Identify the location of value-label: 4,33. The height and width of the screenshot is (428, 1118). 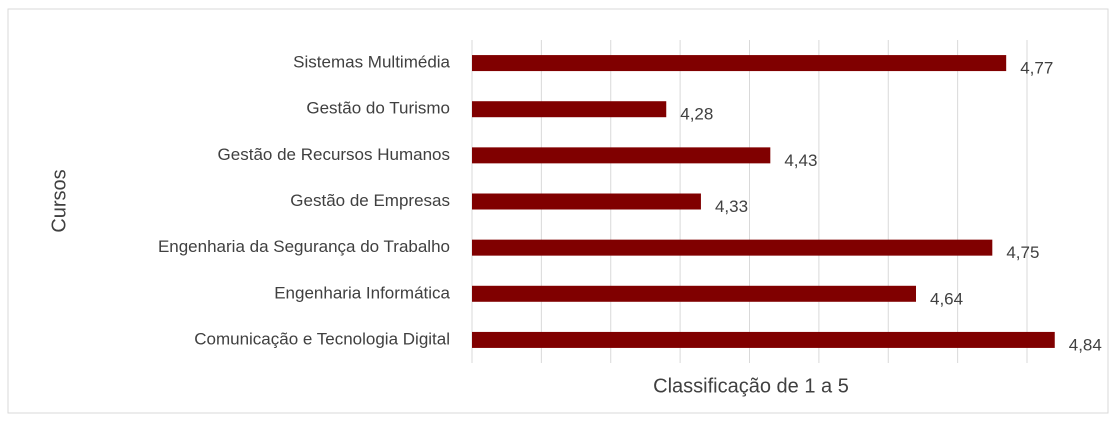
(731, 206).